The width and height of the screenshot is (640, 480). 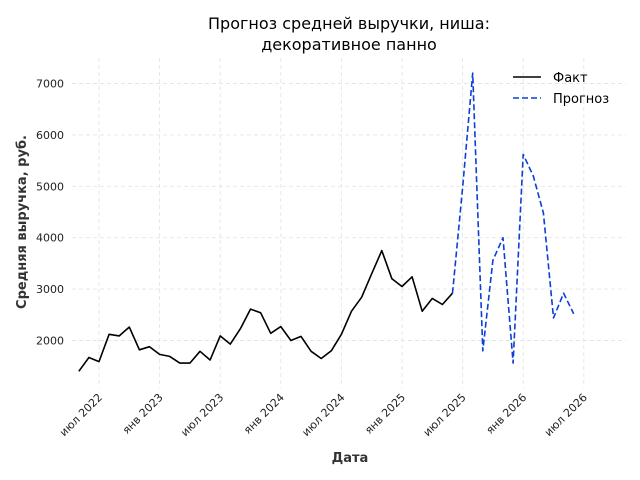 I want to click on x-axis-label: Дата, so click(x=350, y=458).